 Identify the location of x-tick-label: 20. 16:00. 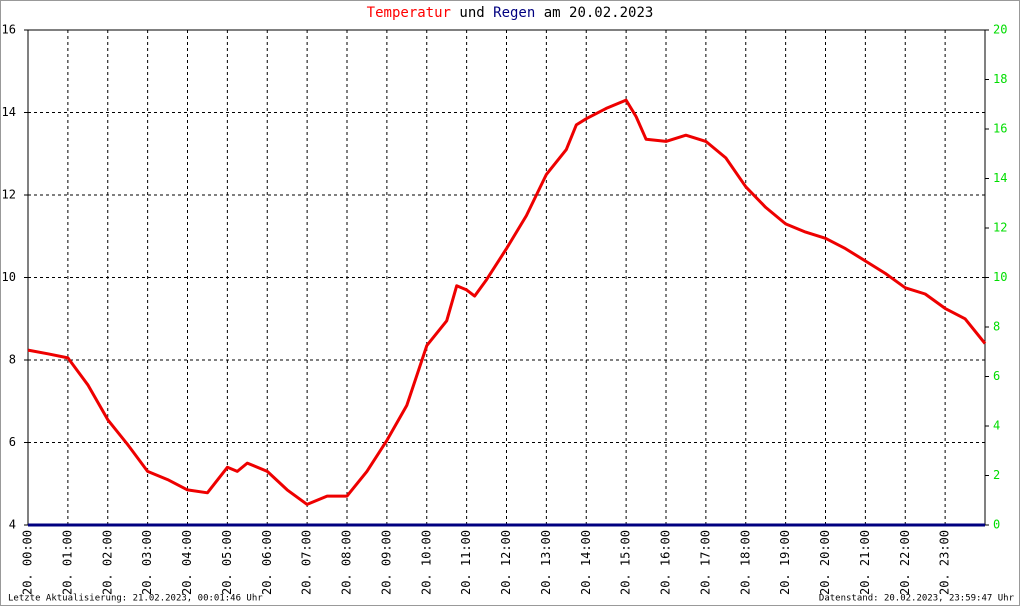
(666, 562).